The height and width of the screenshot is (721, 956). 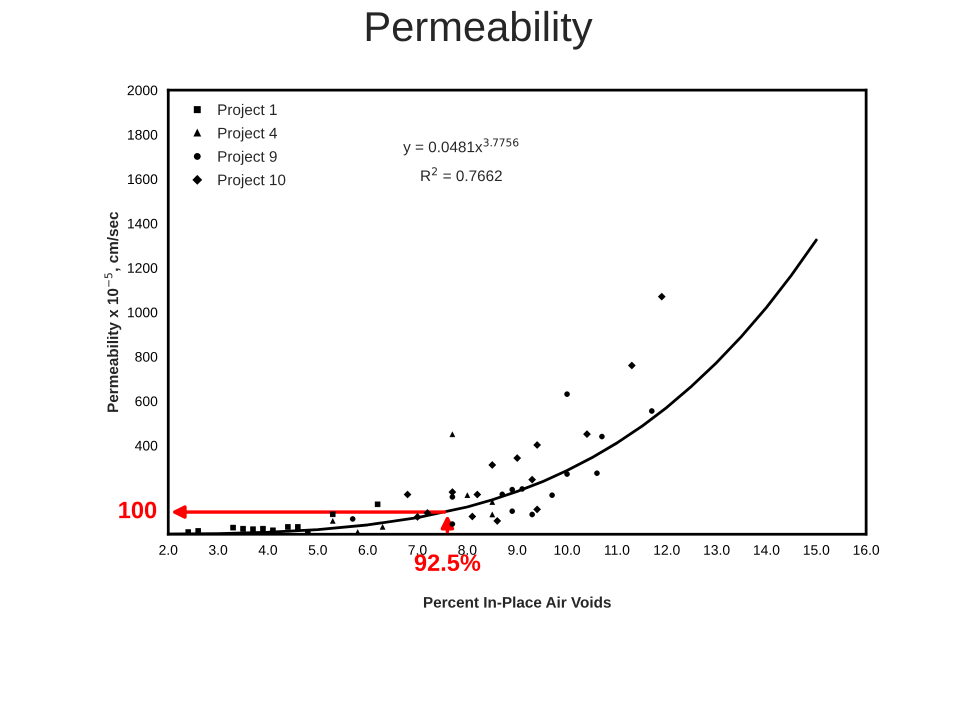 What do you see at coordinates (143, 223) in the screenshot?
I see `y-tick-label: 1400` at bounding box center [143, 223].